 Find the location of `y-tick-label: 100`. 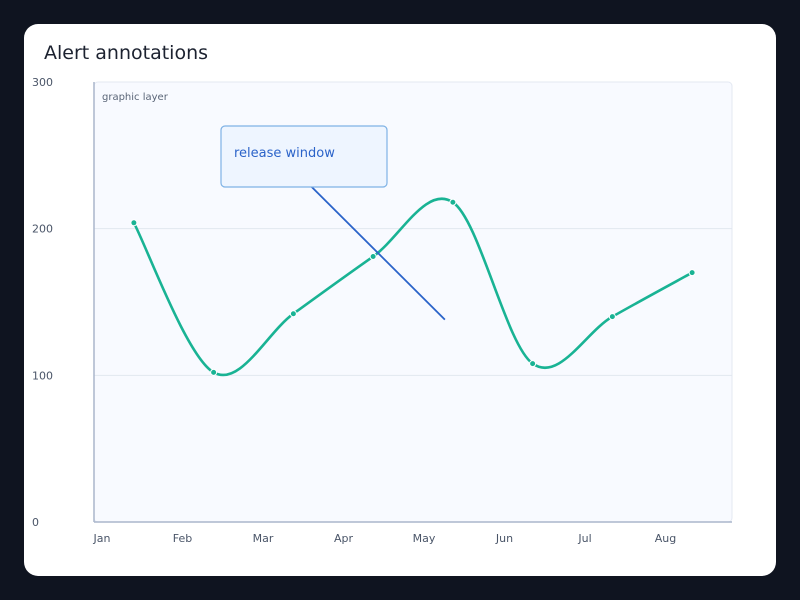

y-tick-label: 100 is located at coordinates (42, 375).